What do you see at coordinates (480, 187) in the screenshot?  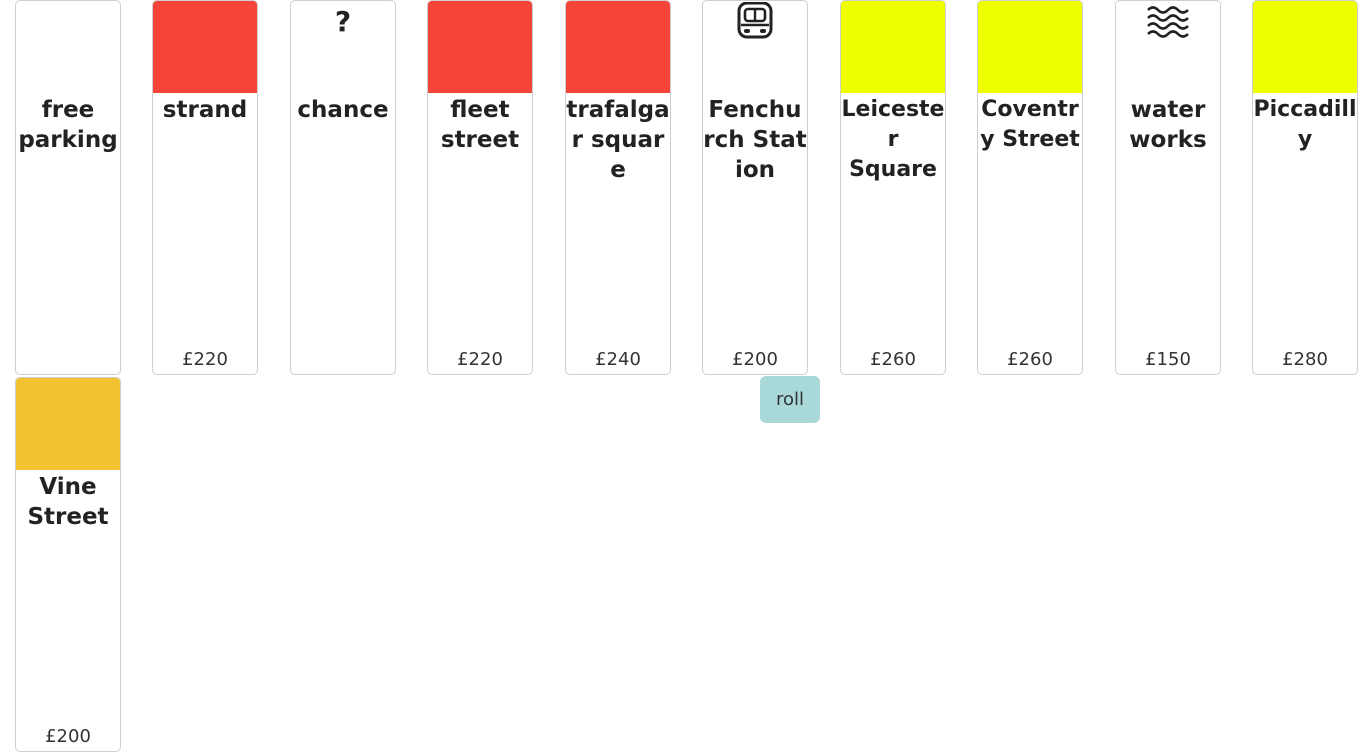 I see `tile-fleet-street: fleet street £220` at bounding box center [480, 187].